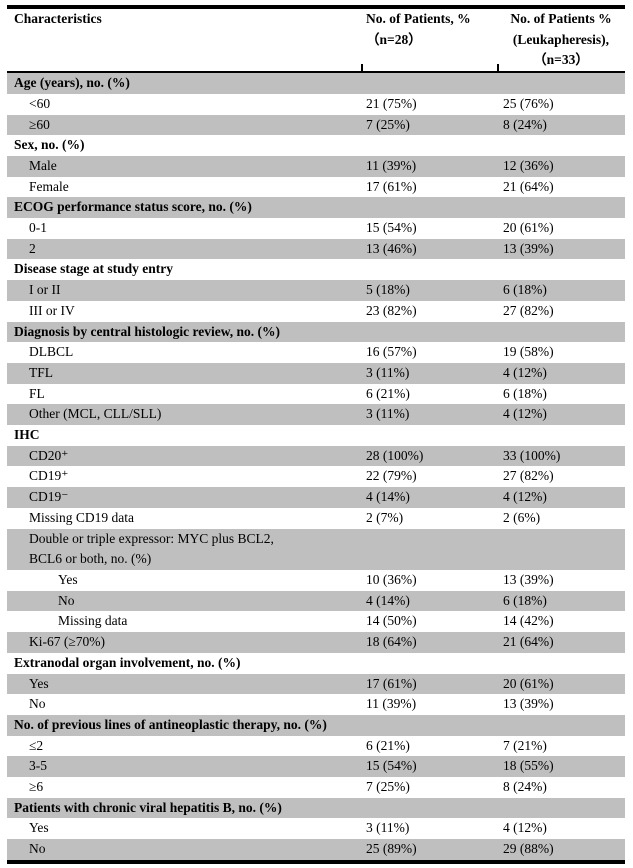 The image size is (633, 868). What do you see at coordinates (40, 103) in the screenshot?
I see `row-label-line: <60` at bounding box center [40, 103].